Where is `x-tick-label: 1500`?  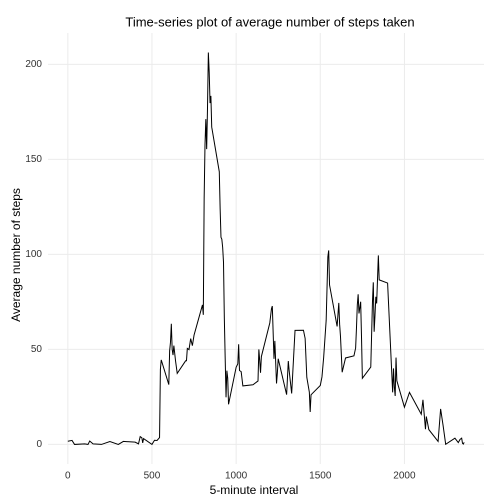 x-tick-label: 1500 is located at coordinates (320, 476).